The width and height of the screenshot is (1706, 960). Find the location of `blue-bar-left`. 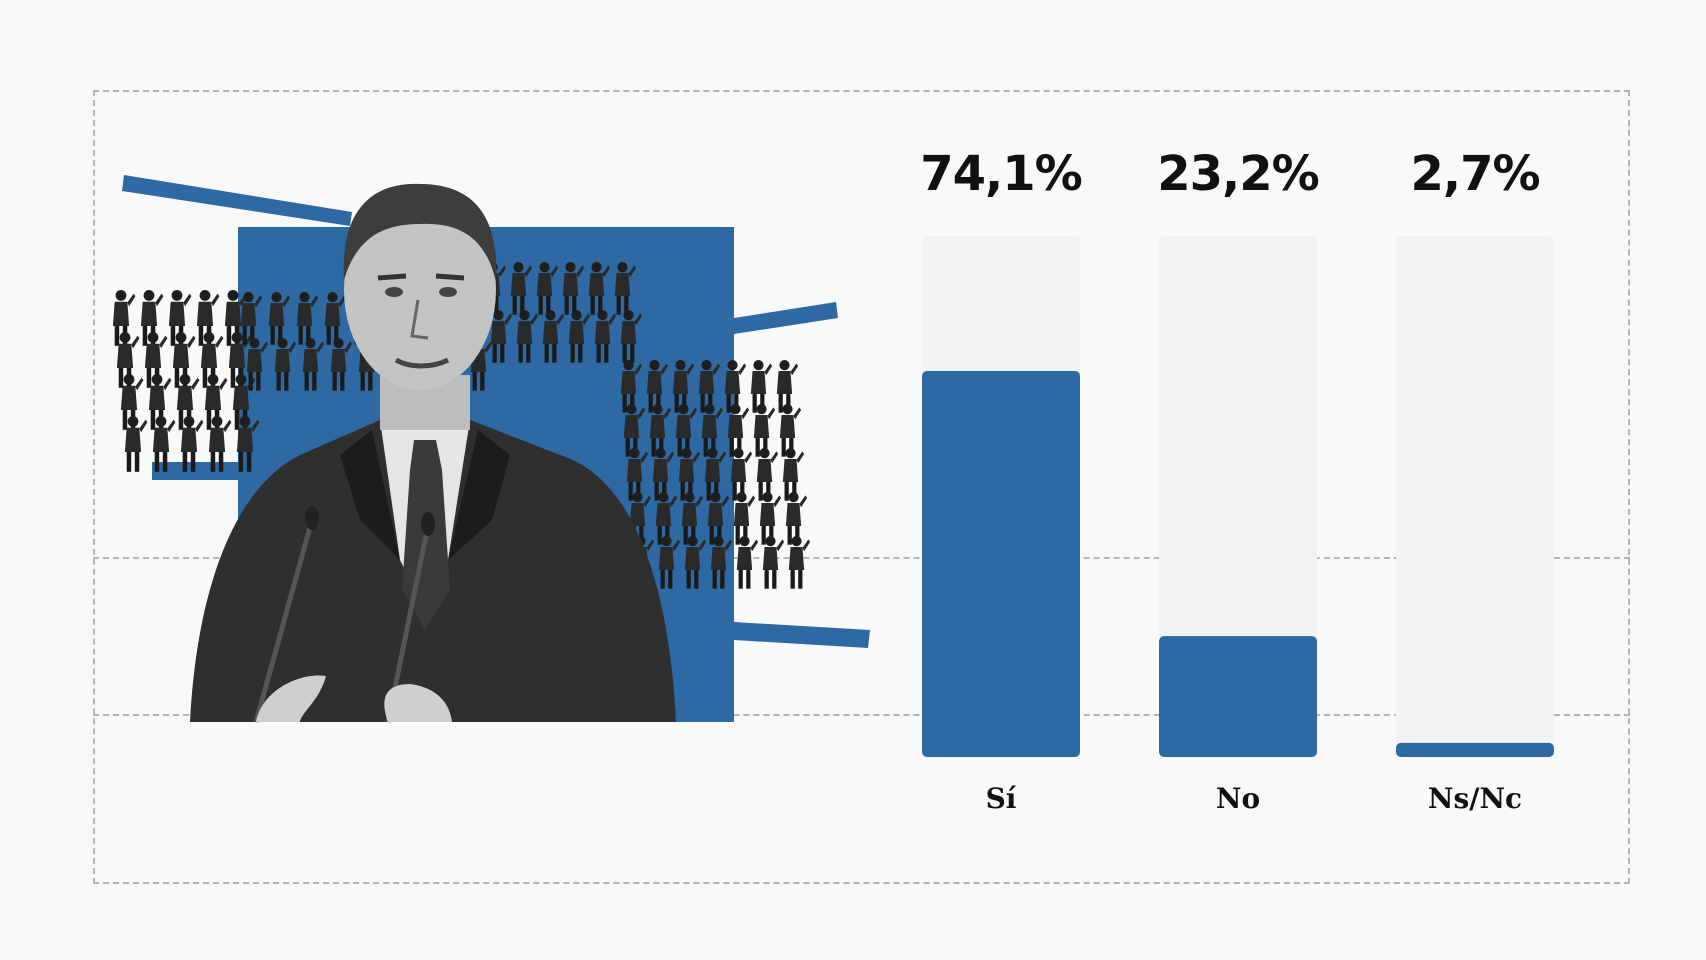

blue-bar-left is located at coordinates (202, 471).